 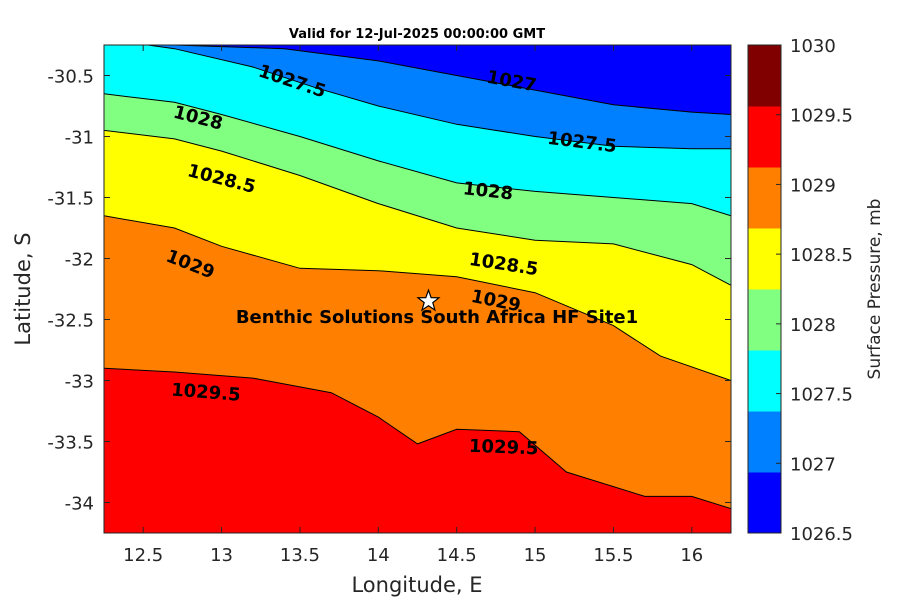 What do you see at coordinates (378, 555) in the screenshot?
I see `x-tick-label: 14` at bounding box center [378, 555].